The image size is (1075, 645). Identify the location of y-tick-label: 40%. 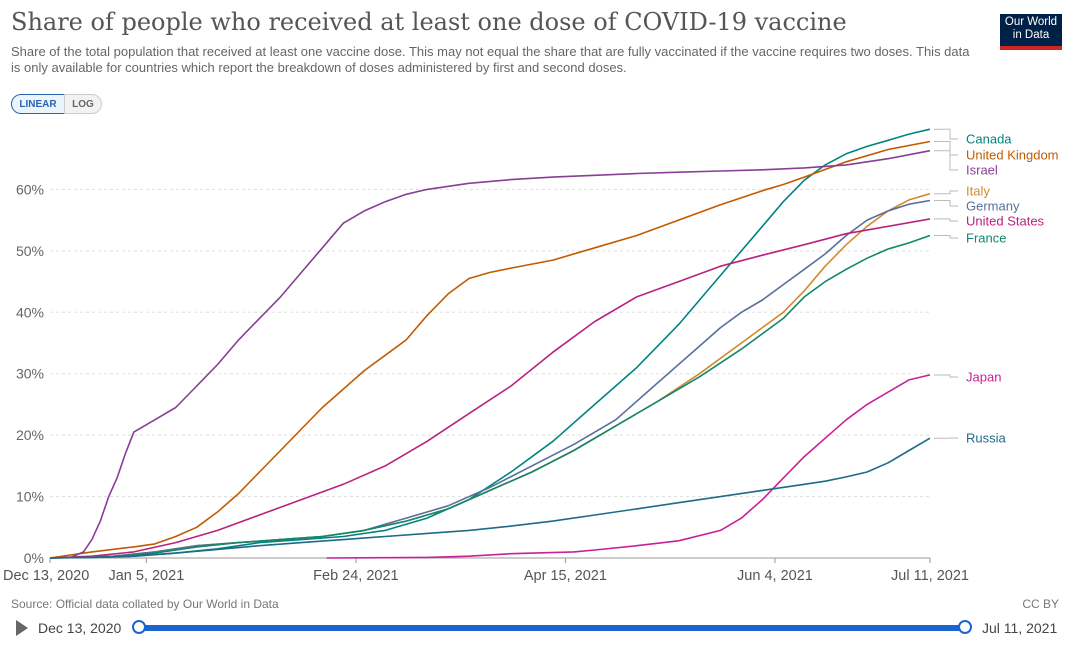
(30, 312).